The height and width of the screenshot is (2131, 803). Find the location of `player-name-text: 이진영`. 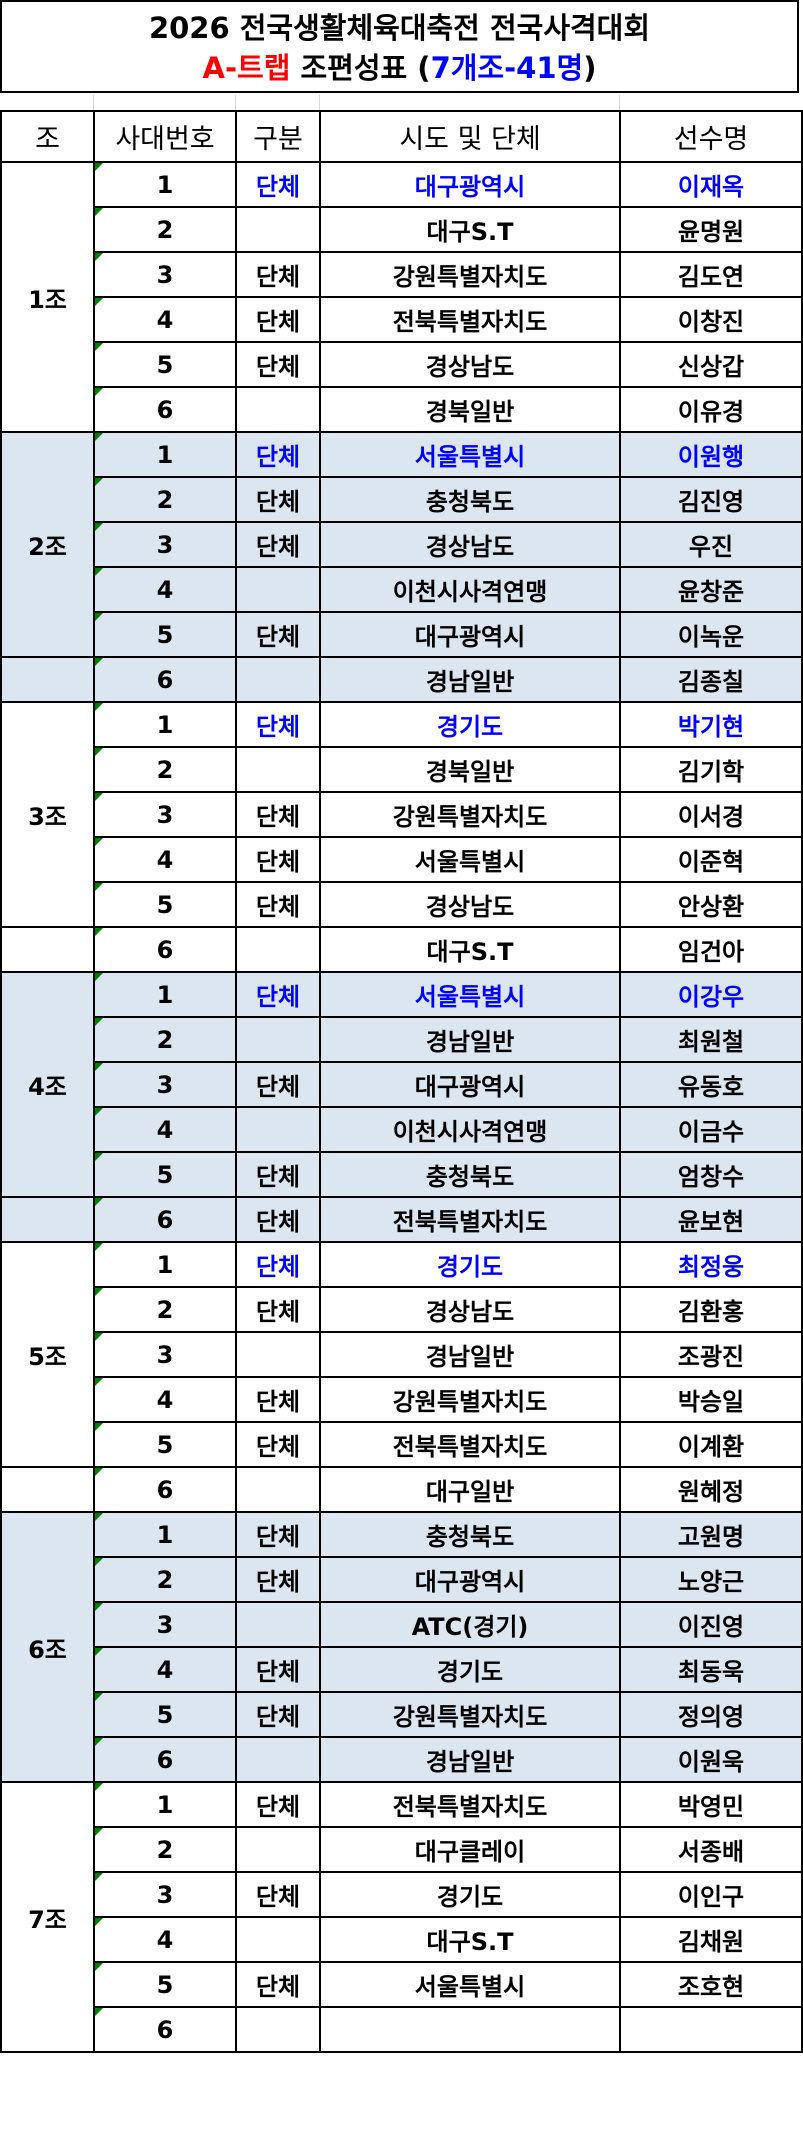

player-name-text: 이진영 is located at coordinates (711, 1627).